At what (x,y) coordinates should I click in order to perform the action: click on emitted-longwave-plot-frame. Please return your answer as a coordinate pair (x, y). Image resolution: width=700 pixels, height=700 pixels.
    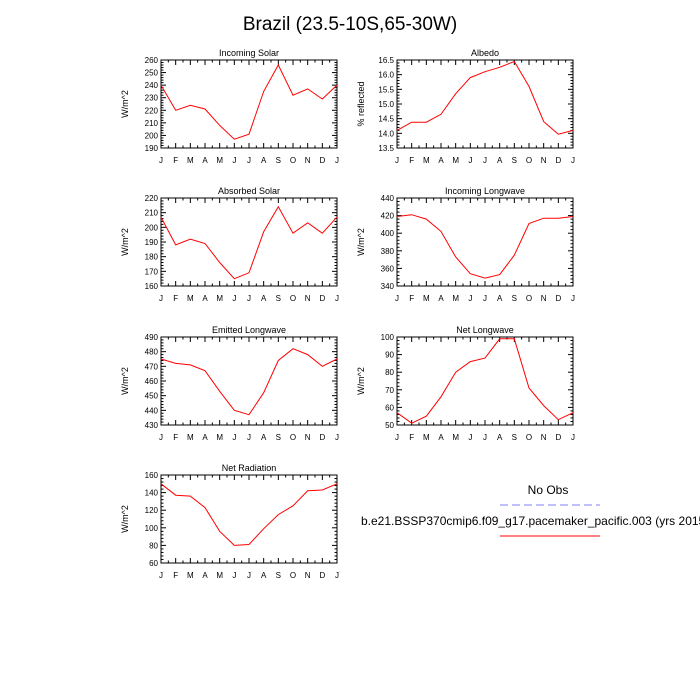
    Looking at the image, I should click on (249, 381).